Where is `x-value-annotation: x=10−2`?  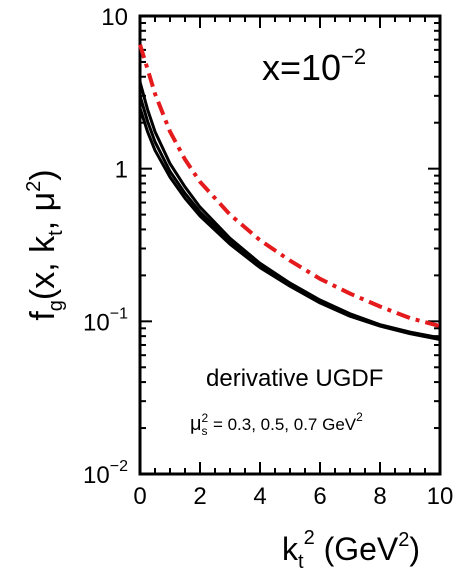
x-value-annotation: x=10−2 is located at coordinates (314, 66).